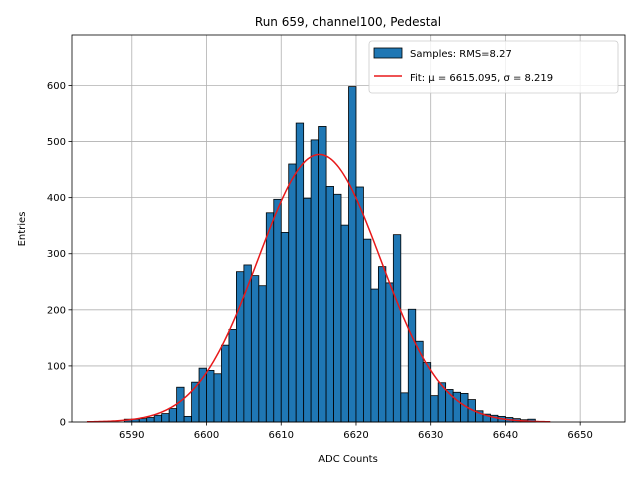 The image size is (640, 480). What do you see at coordinates (63, 423) in the screenshot?
I see `y-tick-label: 0` at bounding box center [63, 423].